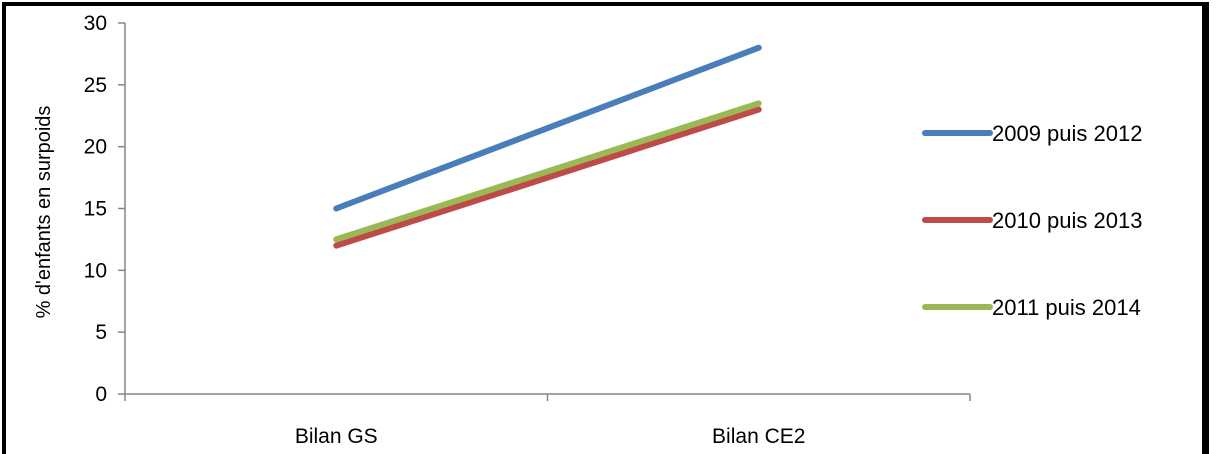  What do you see at coordinates (758, 436) in the screenshot?
I see `x-tick-label: Bilan CE2` at bounding box center [758, 436].